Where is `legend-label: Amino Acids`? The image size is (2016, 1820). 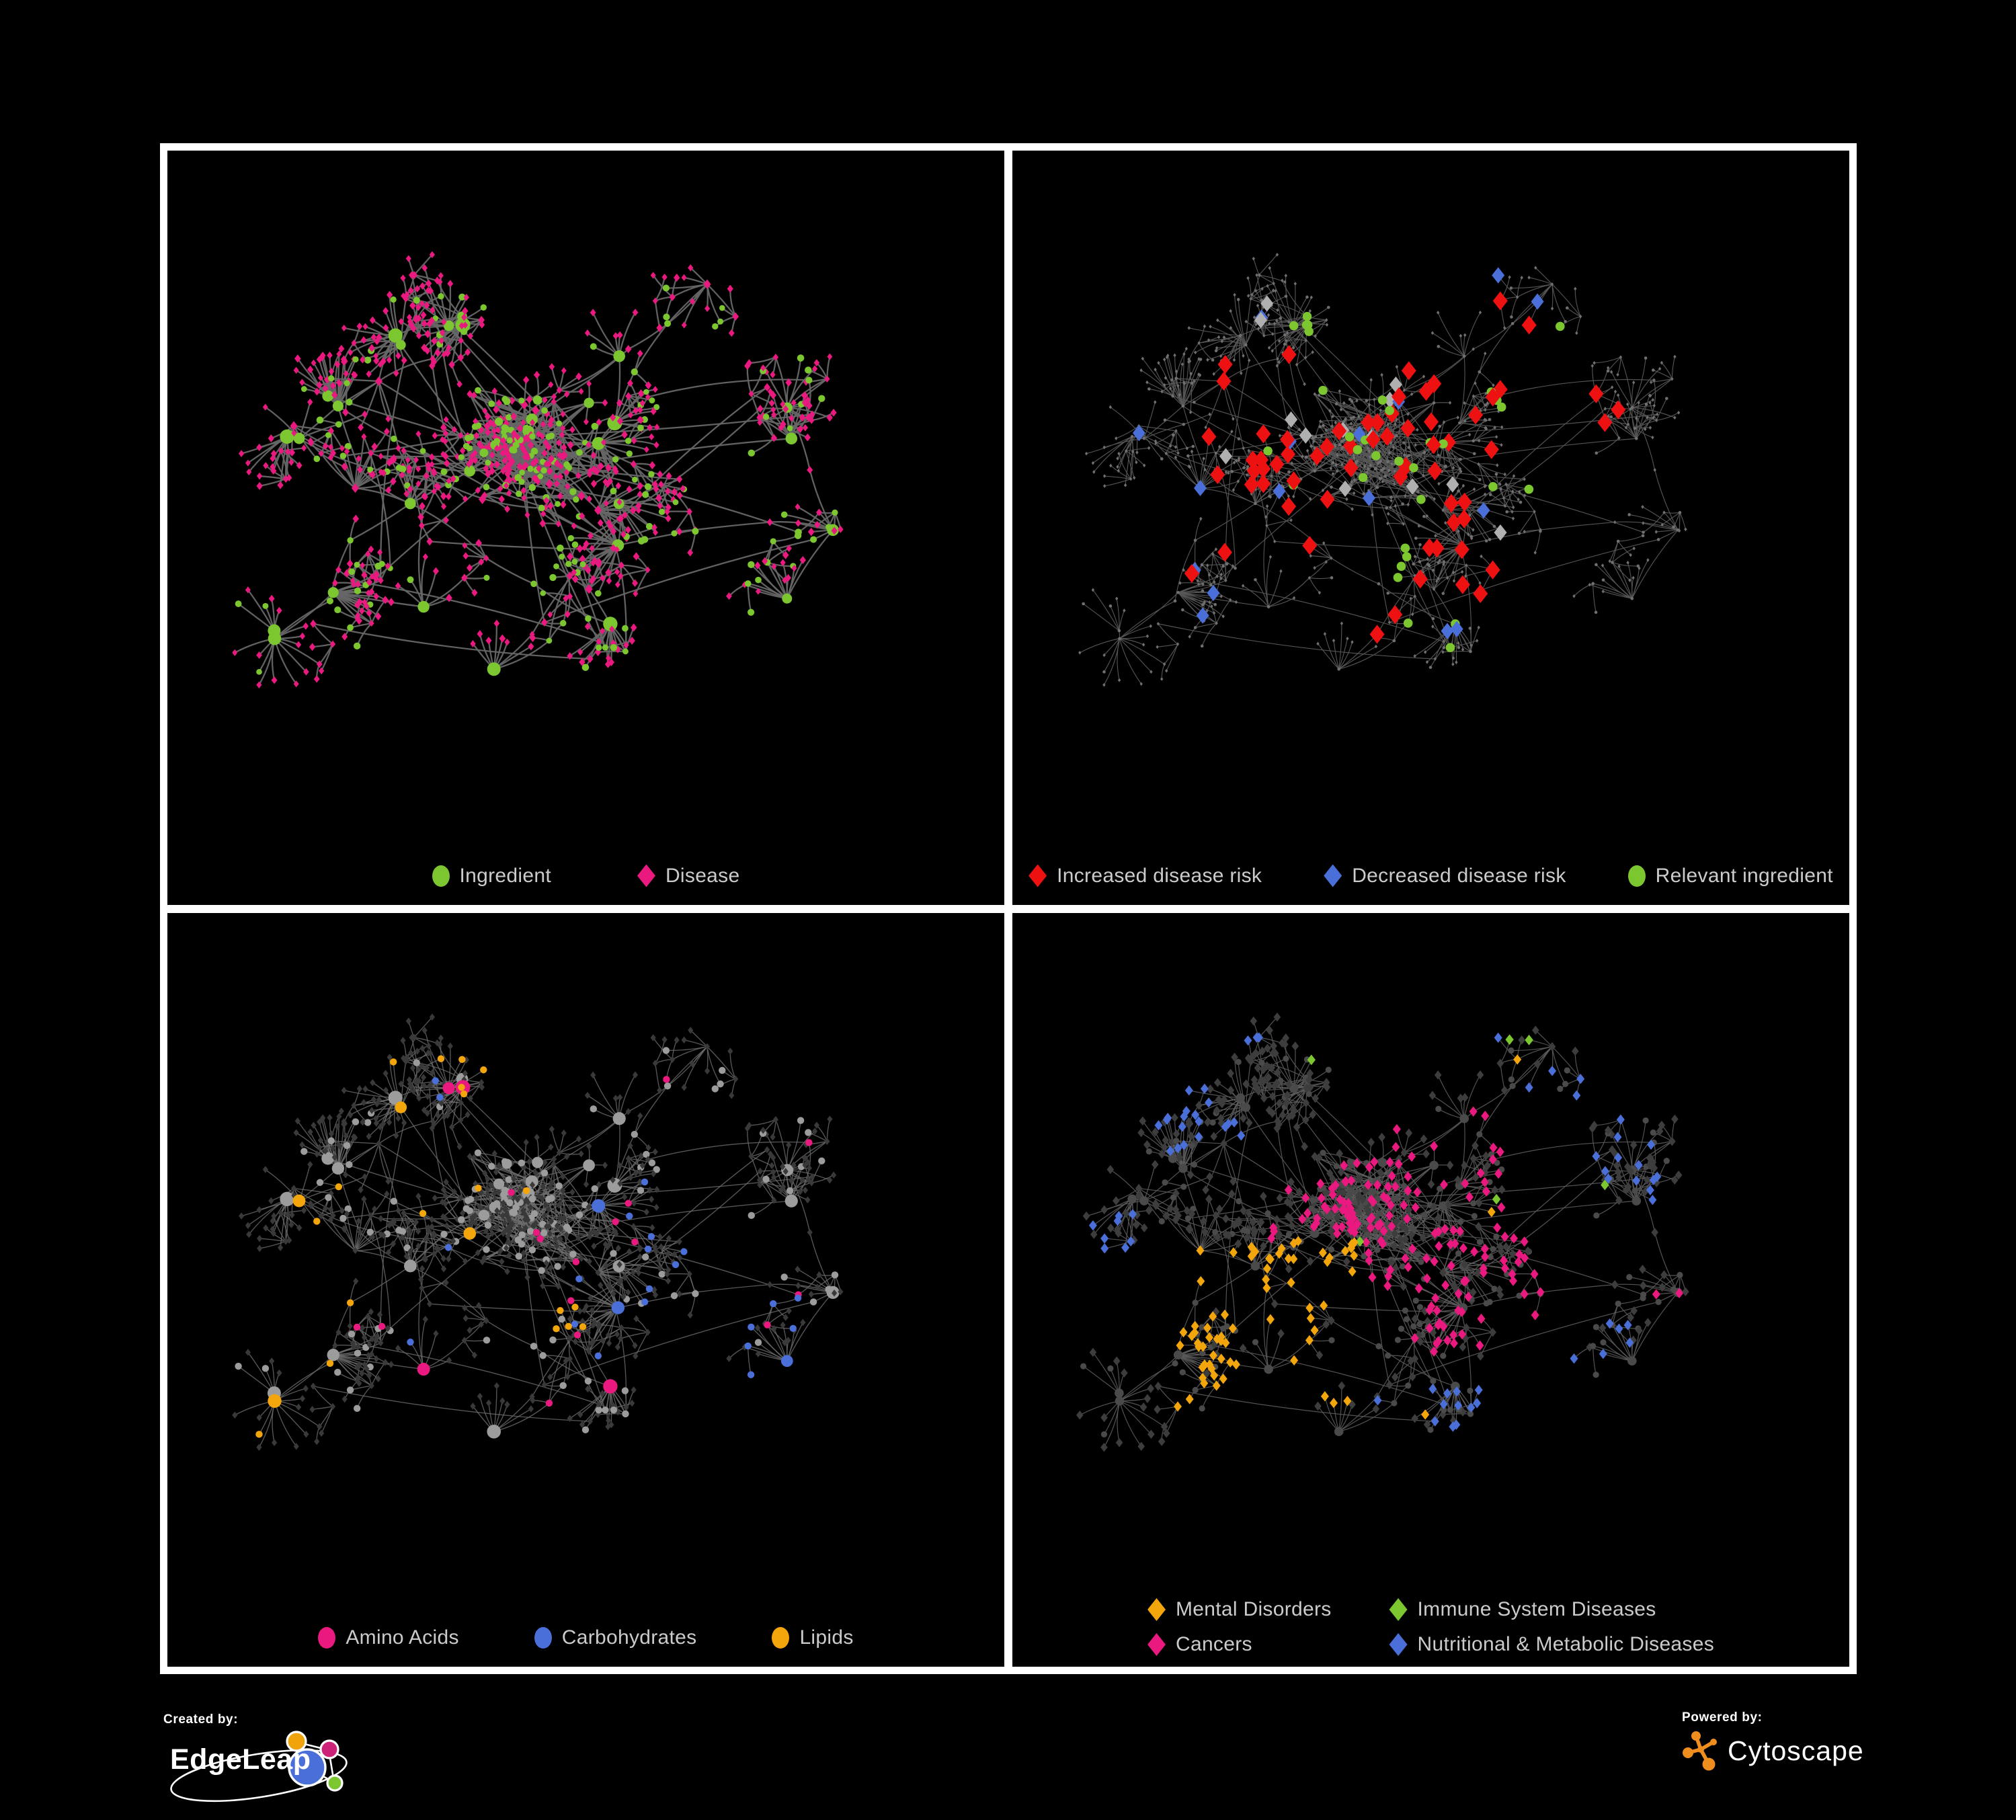
legend-label: Amino Acids is located at coordinates (402, 1637).